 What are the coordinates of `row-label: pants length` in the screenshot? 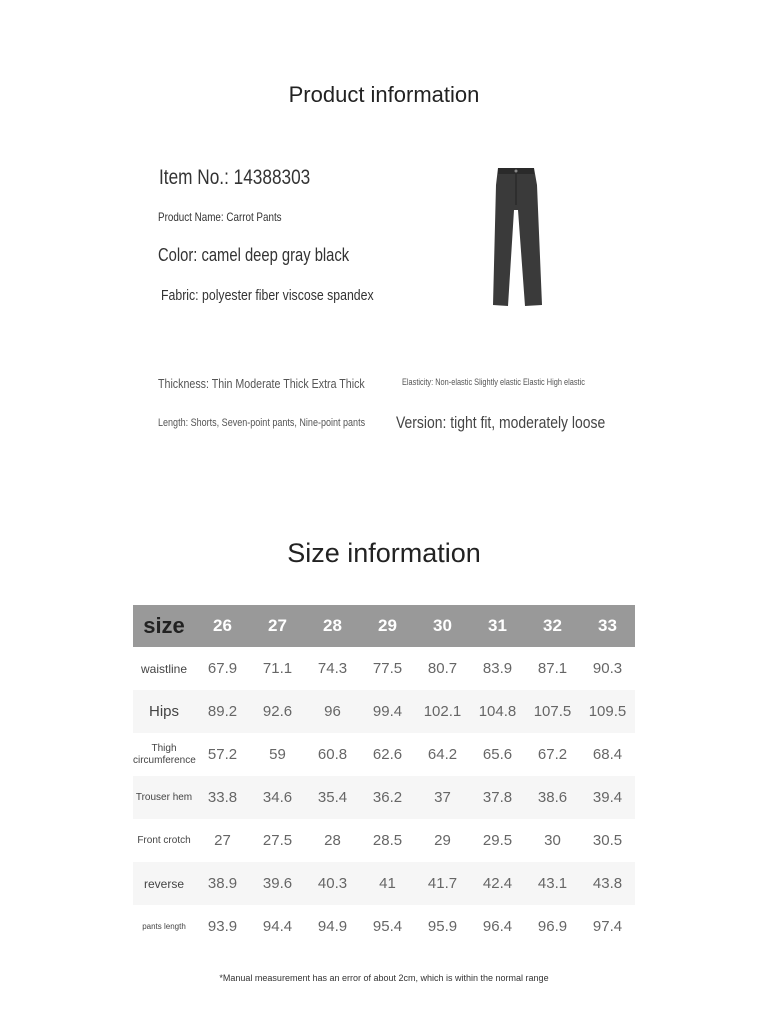 It's located at (164, 926).